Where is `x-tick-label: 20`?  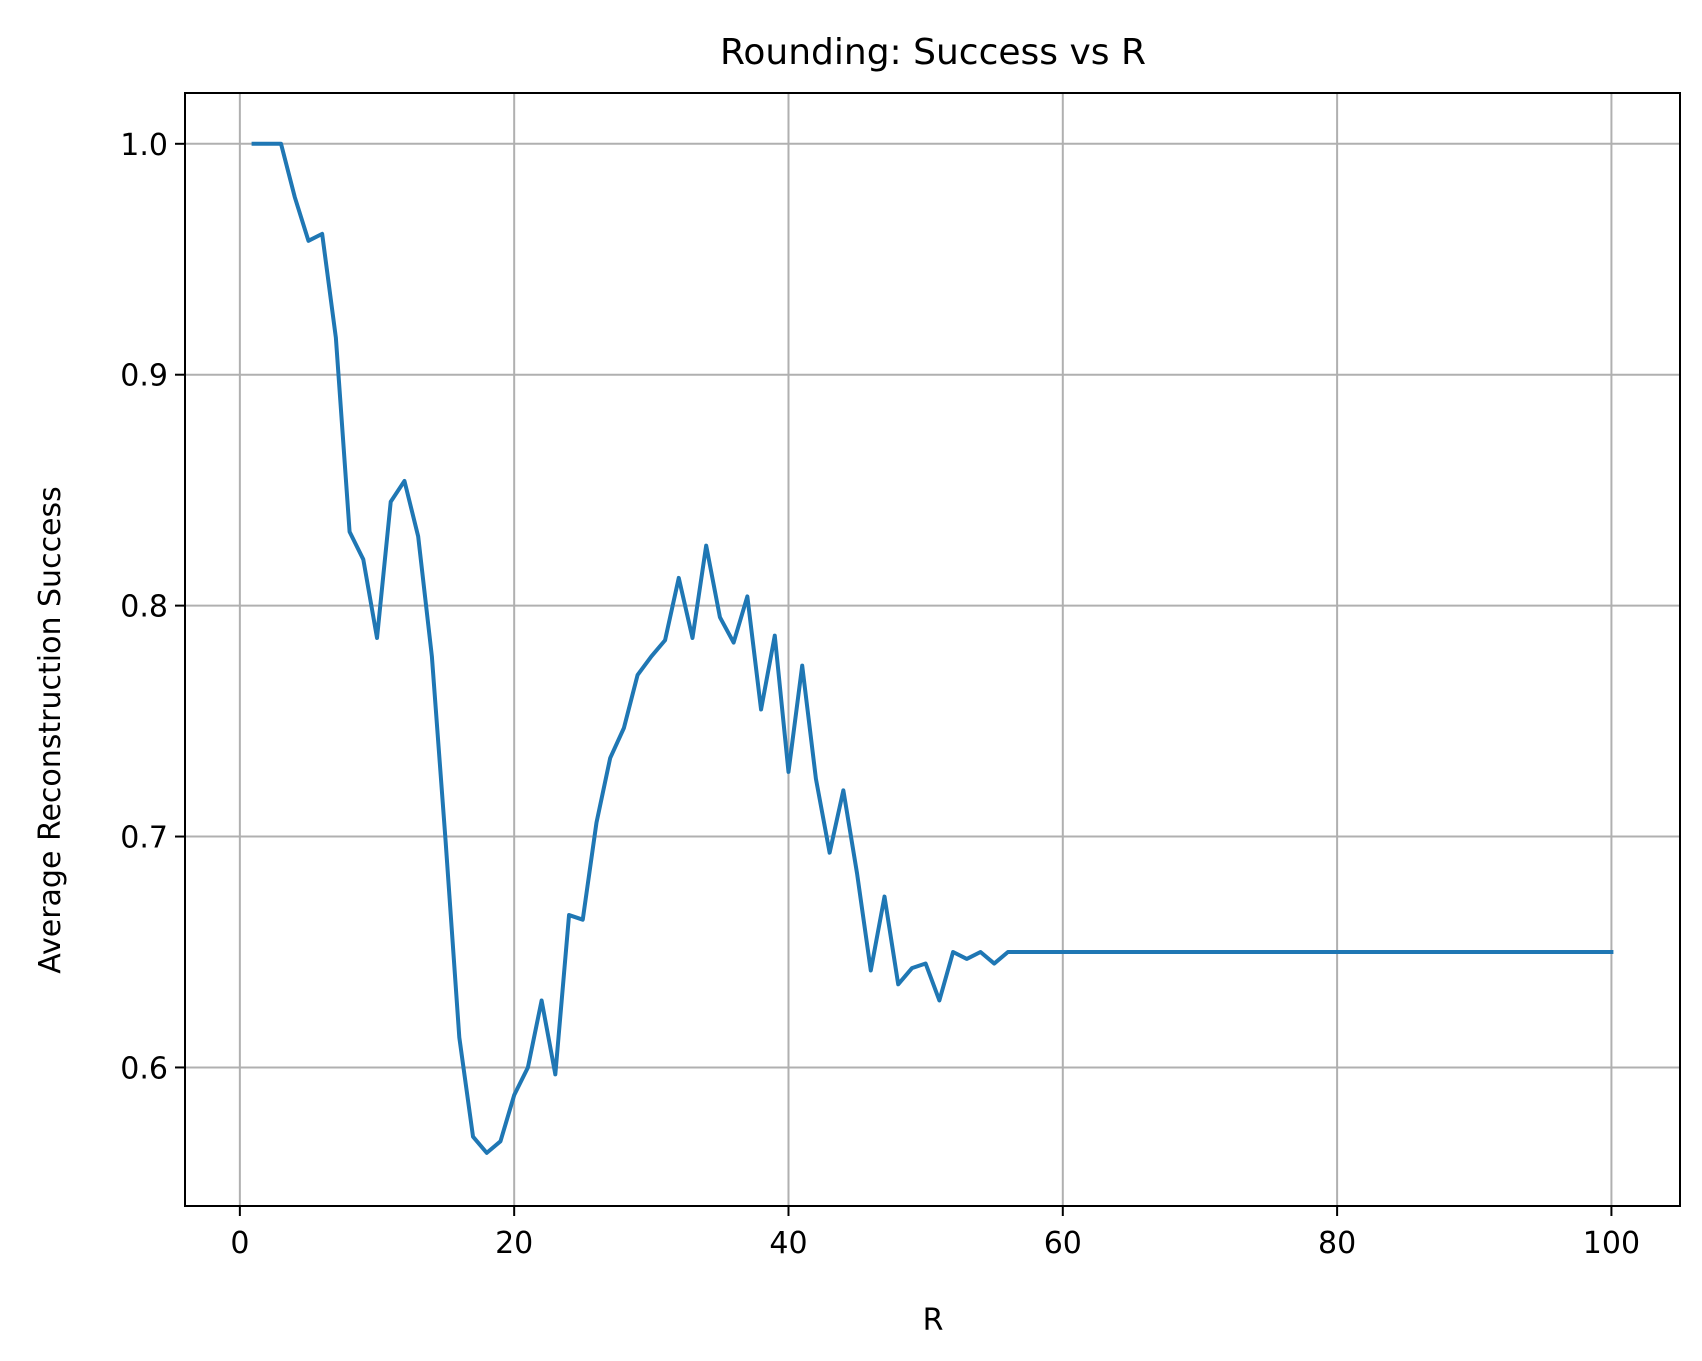
x-tick-label: 20 is located at coordinates (514, 1243).